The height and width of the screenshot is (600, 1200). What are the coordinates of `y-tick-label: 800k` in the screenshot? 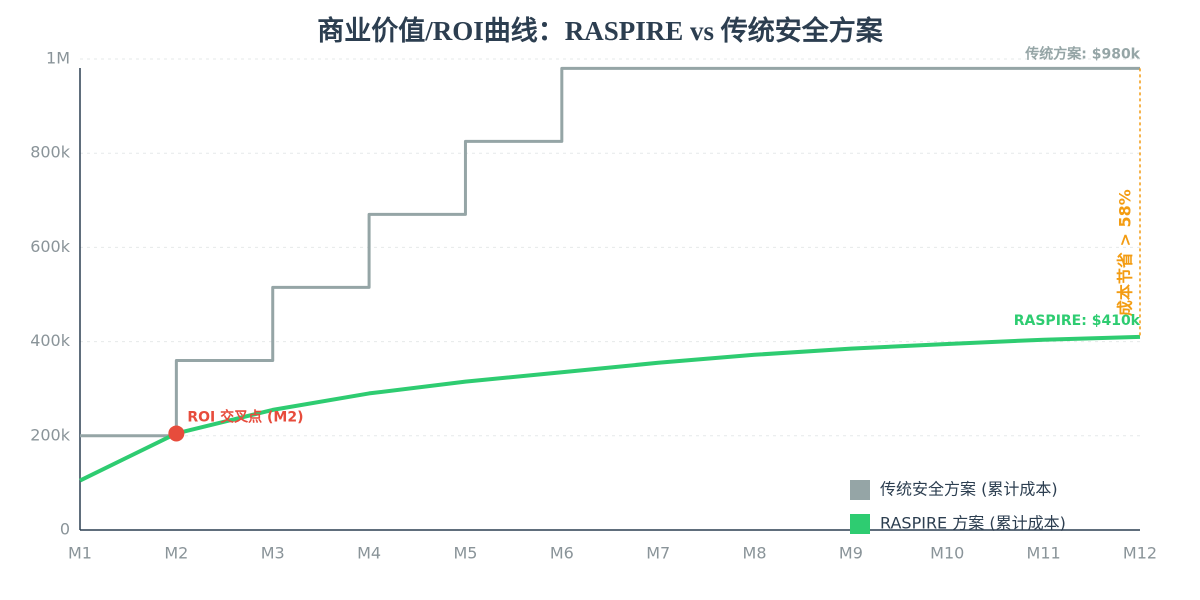 It's located at (50, 152).